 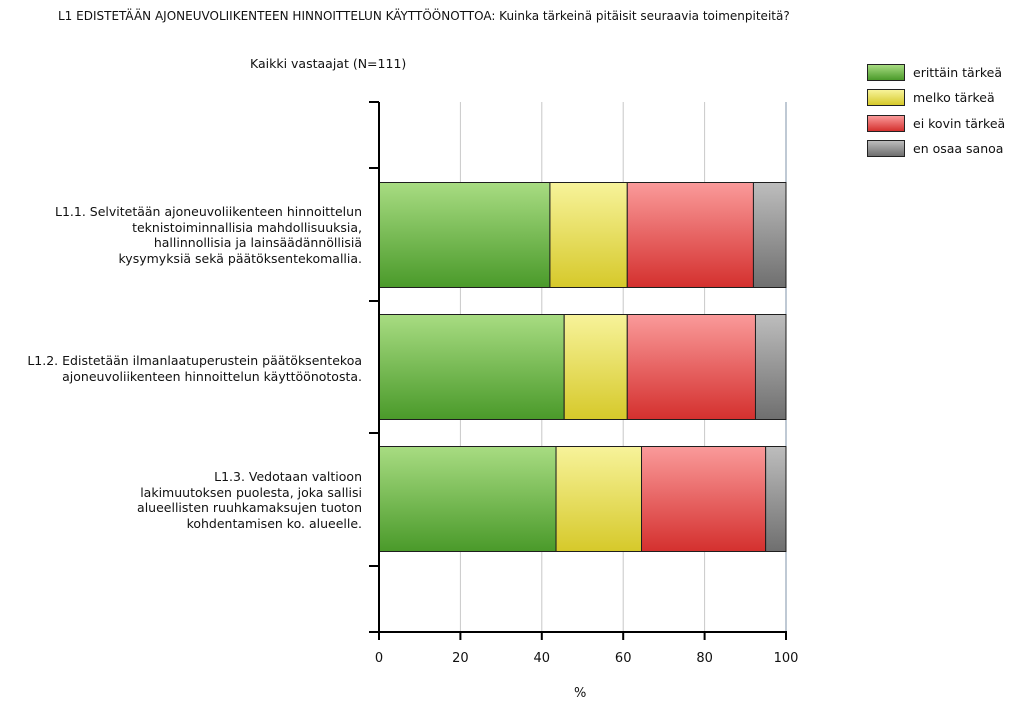 I want to click on x-tick-label-40: 40, so click(x=542, y=658).